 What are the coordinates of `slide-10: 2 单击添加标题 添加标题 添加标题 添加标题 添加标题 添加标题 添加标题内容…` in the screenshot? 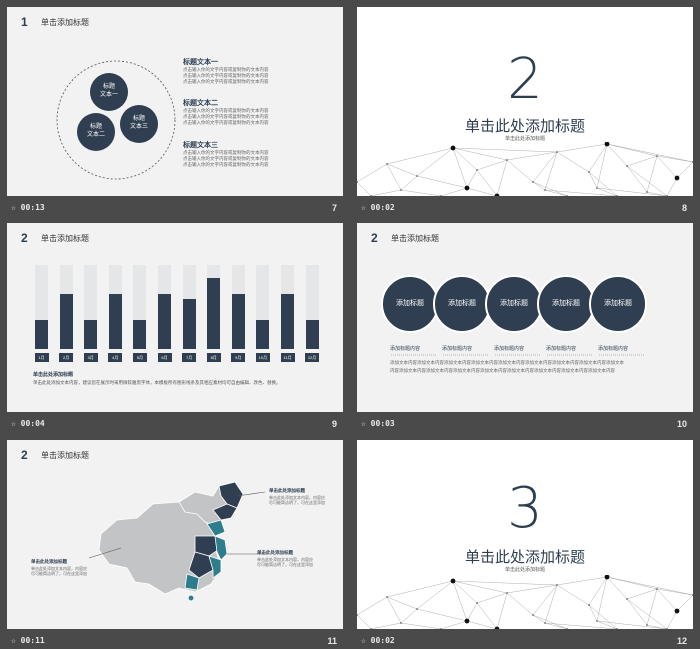 It's located at (525, 317).